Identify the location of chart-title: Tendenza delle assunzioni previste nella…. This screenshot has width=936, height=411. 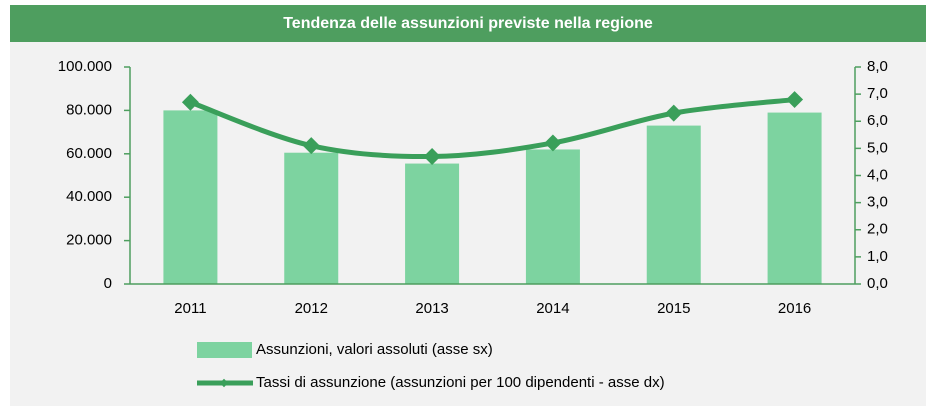
(468, 23).